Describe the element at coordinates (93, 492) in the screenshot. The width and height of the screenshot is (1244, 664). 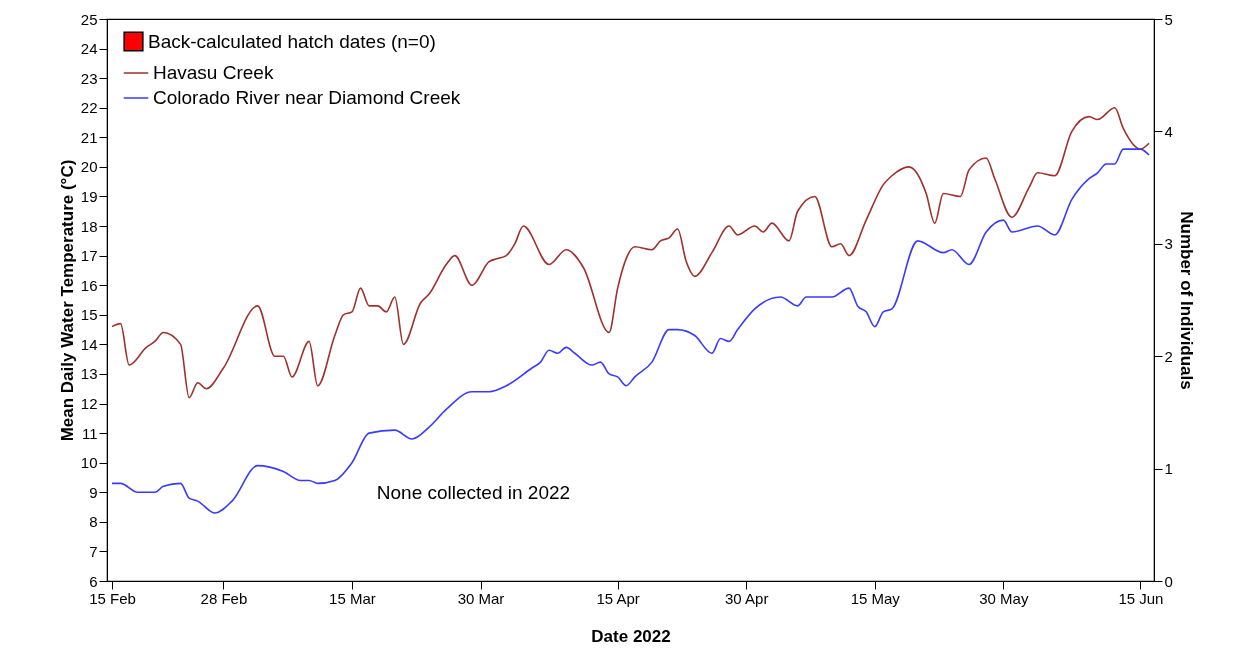
I see `y-tick-label: 9` at that location.